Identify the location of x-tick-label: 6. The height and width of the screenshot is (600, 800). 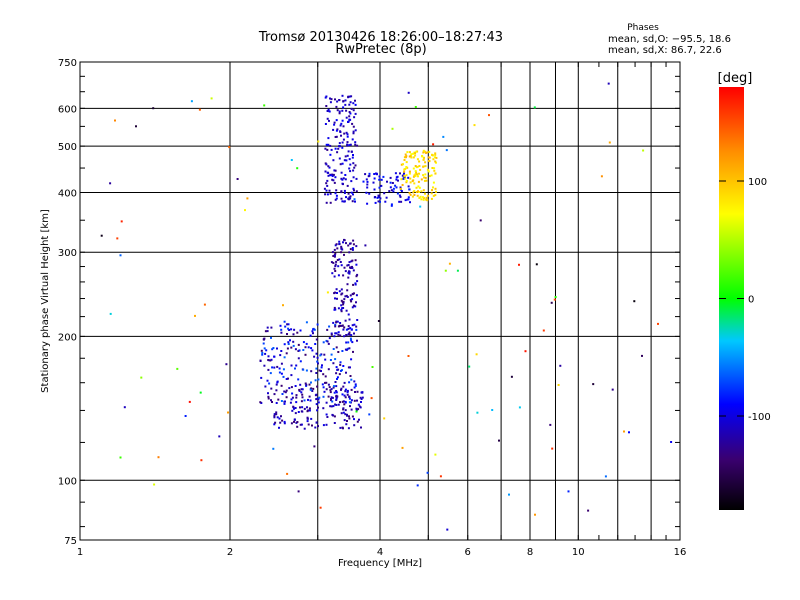
(468, 552).